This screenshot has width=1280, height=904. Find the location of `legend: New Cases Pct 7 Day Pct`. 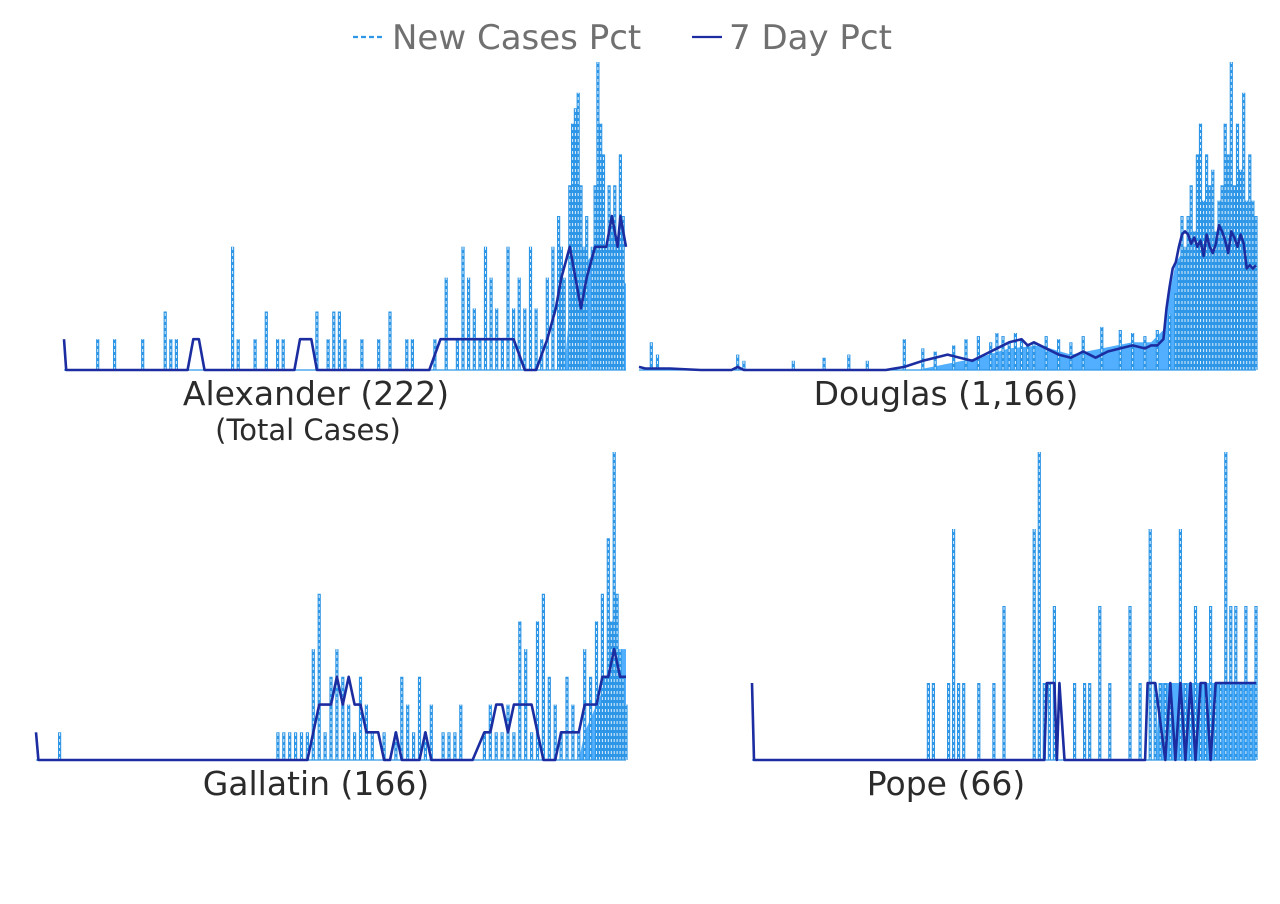

legend: New Cases Pct 7 Day Pct is located at coordinates (622, 38).